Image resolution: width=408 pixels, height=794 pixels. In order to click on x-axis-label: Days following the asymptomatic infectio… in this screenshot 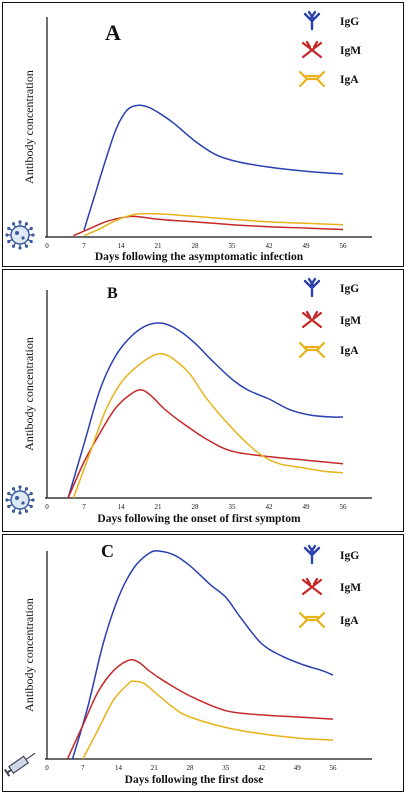, I will do `click(199, 257)`.